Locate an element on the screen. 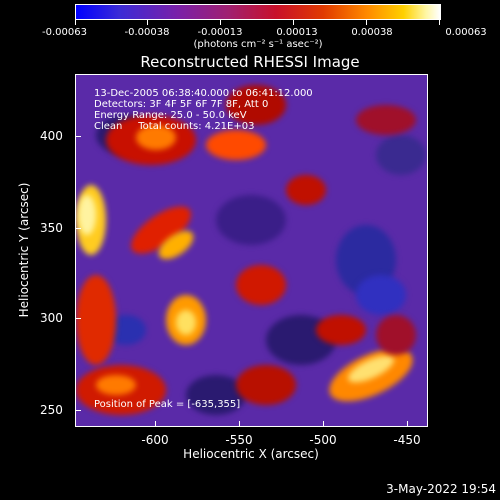  y-axis-title: Heliocentric Y (arcsec) is located at coordinates (24, 250).